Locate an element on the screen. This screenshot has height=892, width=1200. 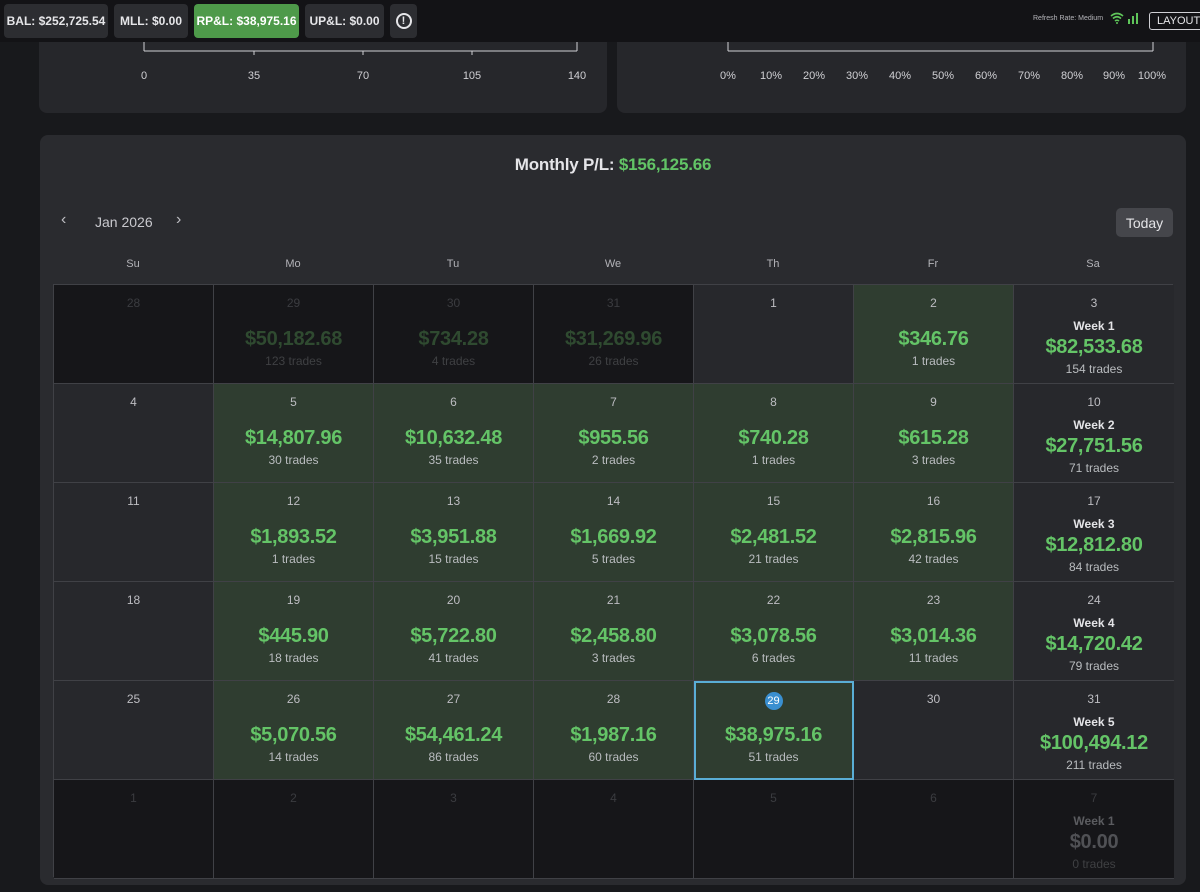
day-cell: 2 $346.76 1 trades is located at coordinates (934, 334).